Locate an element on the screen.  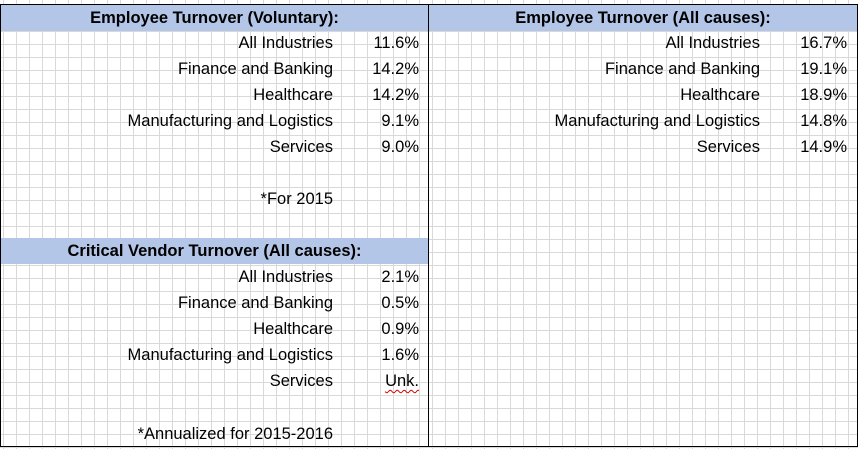
table-row: Finance and Banking 14.2% is located at coordinates (214, 69).